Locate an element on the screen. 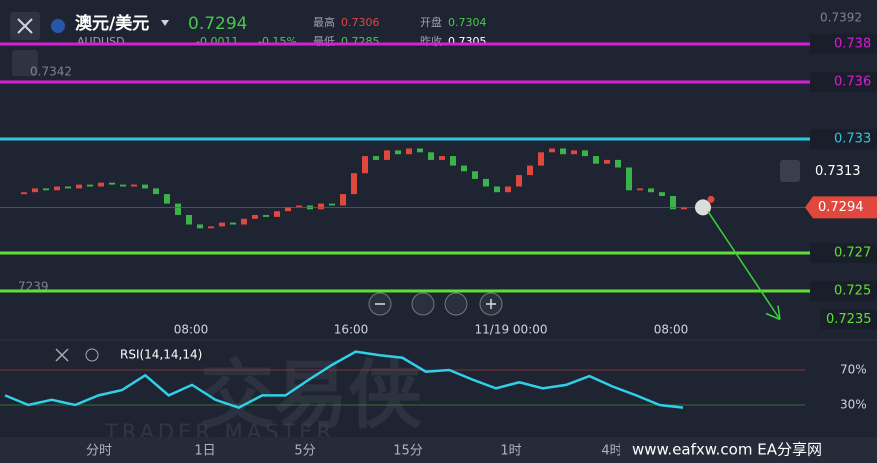  stat-value: 0.7304 is located at coordinates (467, 22).